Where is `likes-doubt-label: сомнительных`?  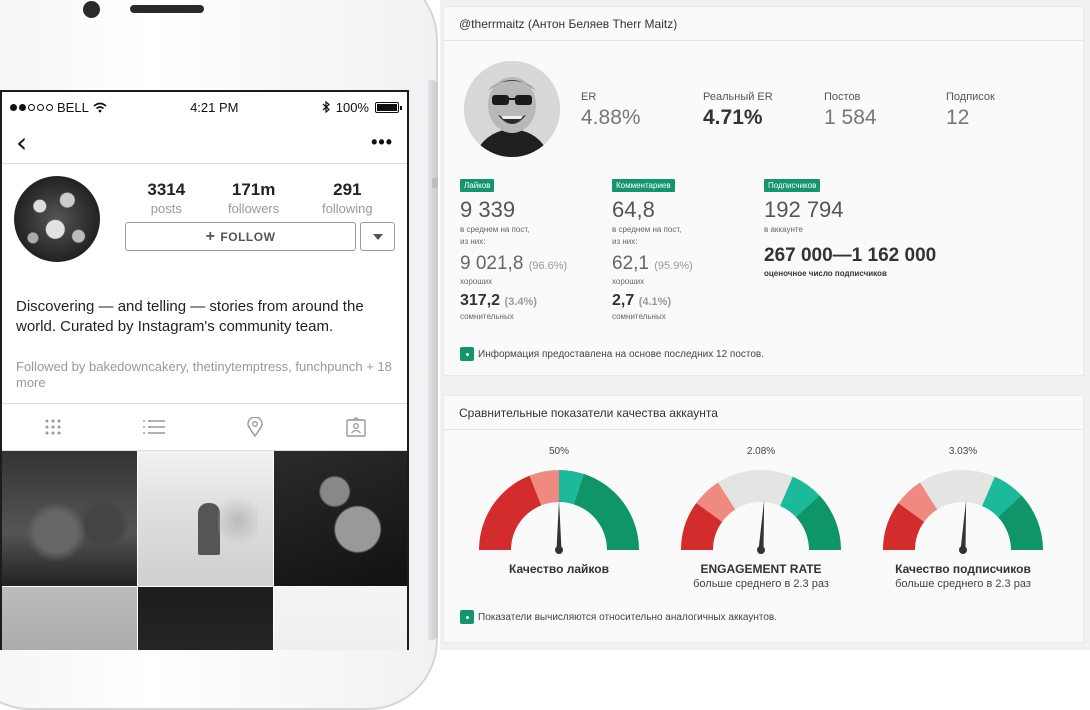 likes-doubt-label: сомнительных is located at coordinates (487, 316).